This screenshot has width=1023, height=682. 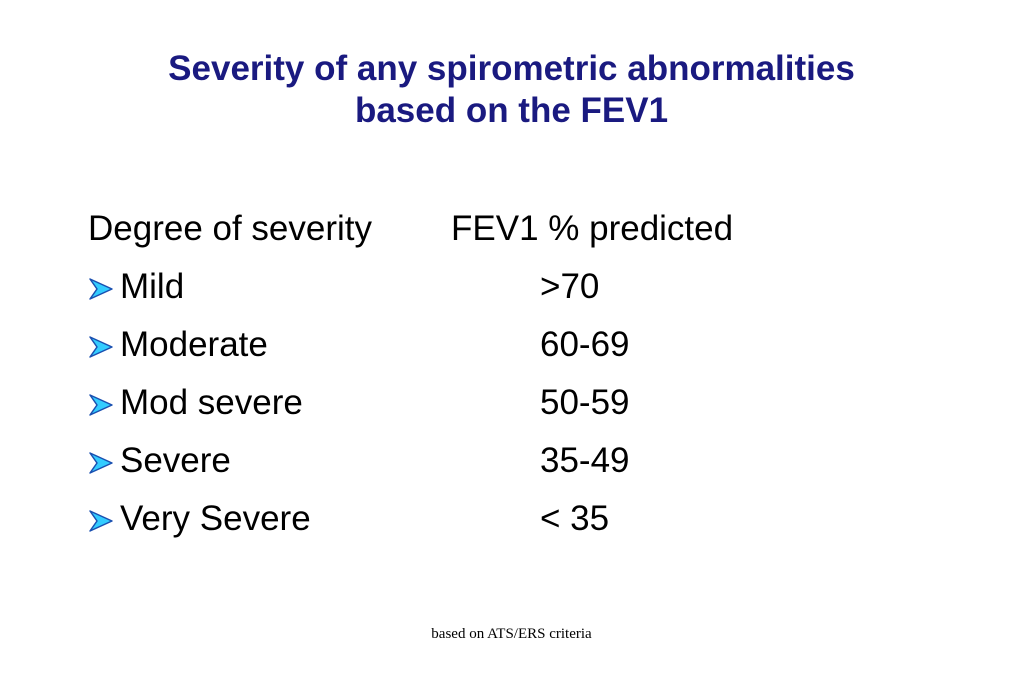 What do you see at coordinates (585, 402) in the screenshot?
I see `fev1-value: 50-59` at bounding box center [585, 402].